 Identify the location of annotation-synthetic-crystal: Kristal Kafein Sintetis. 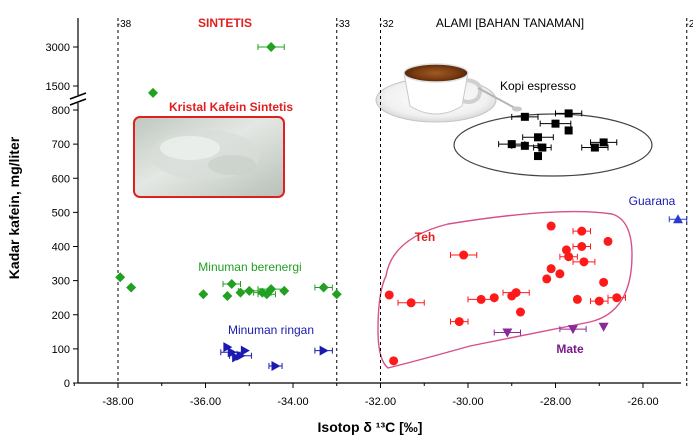
(231, 107).